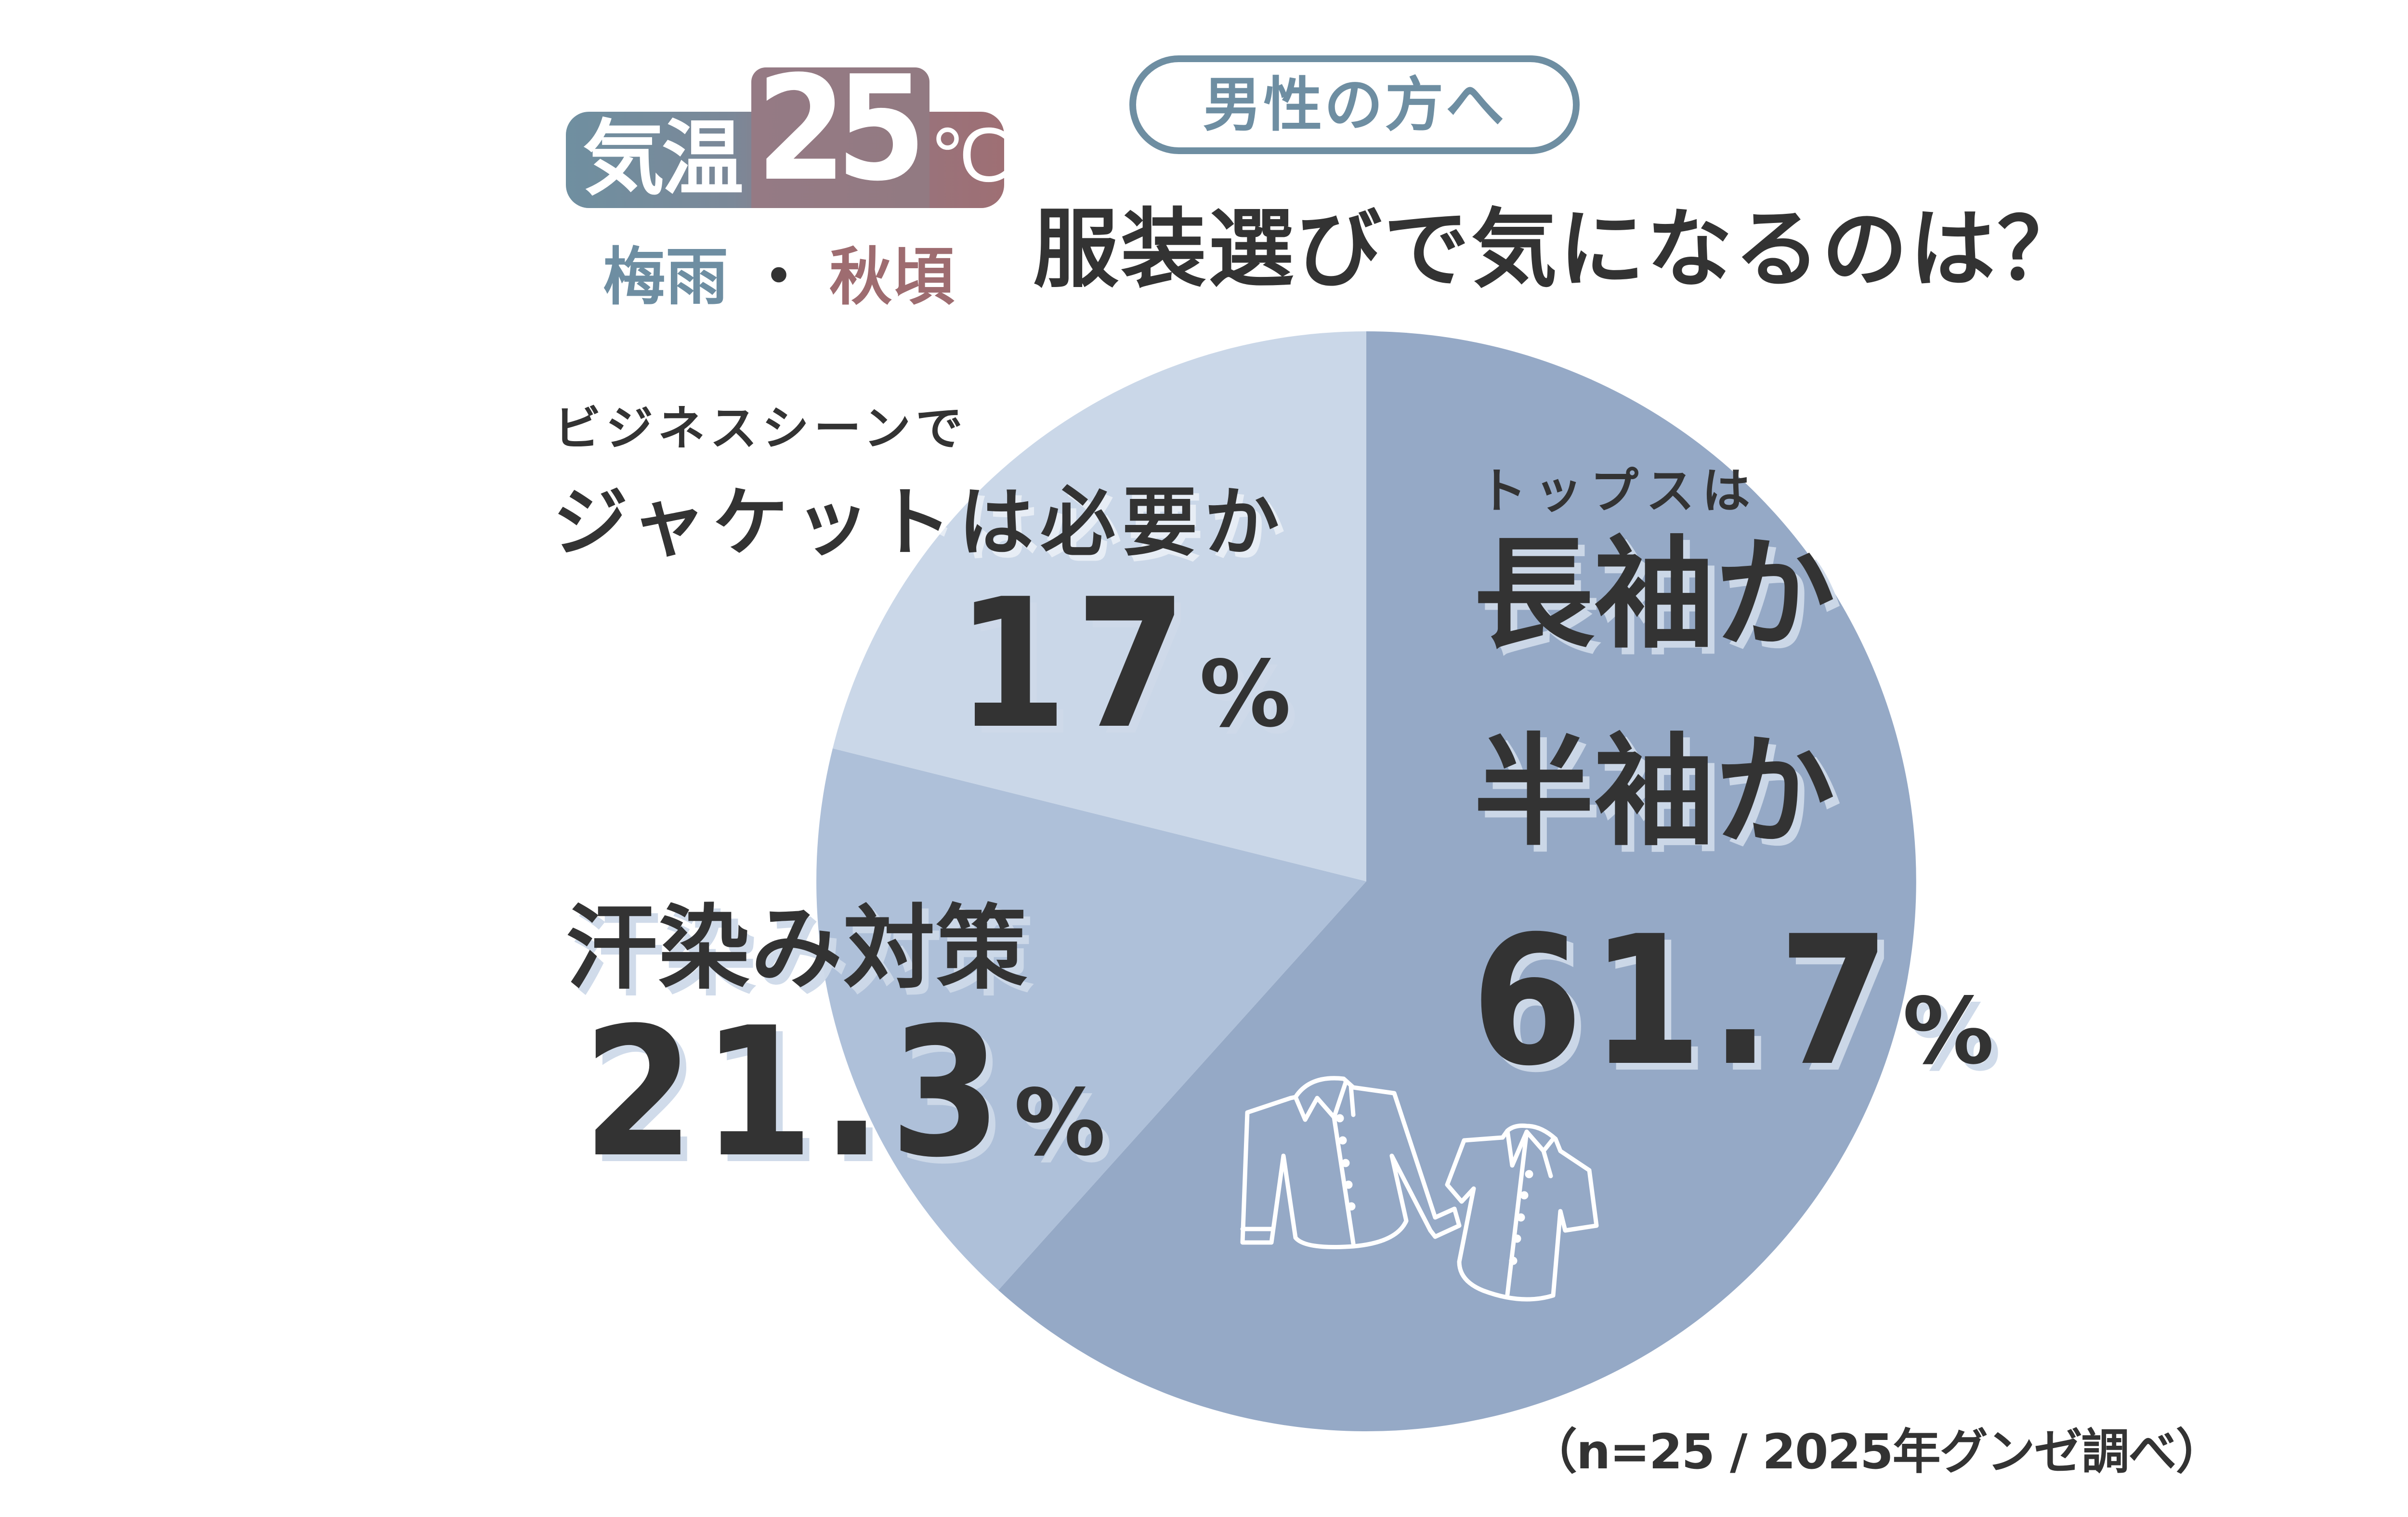 The height and width of the screenshot is (1517, 2408). What do you see at coordinates (919, 522) in the screenshot?
I see `slice-label-jacket: ジャケットは必要か` at bounding box center [919, 522].